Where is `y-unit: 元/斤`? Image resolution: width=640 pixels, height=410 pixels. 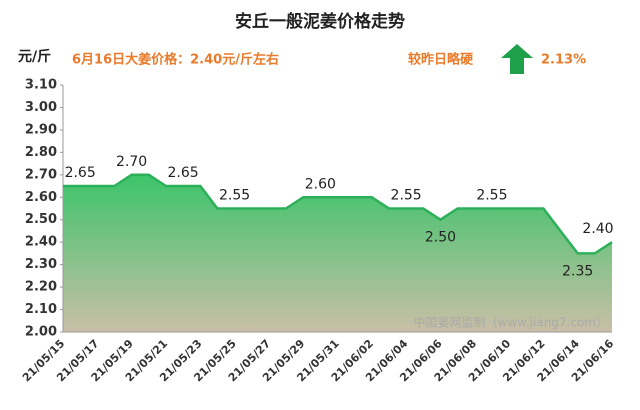 y-unit: 元/斤 is located at coordinates (34, 56).